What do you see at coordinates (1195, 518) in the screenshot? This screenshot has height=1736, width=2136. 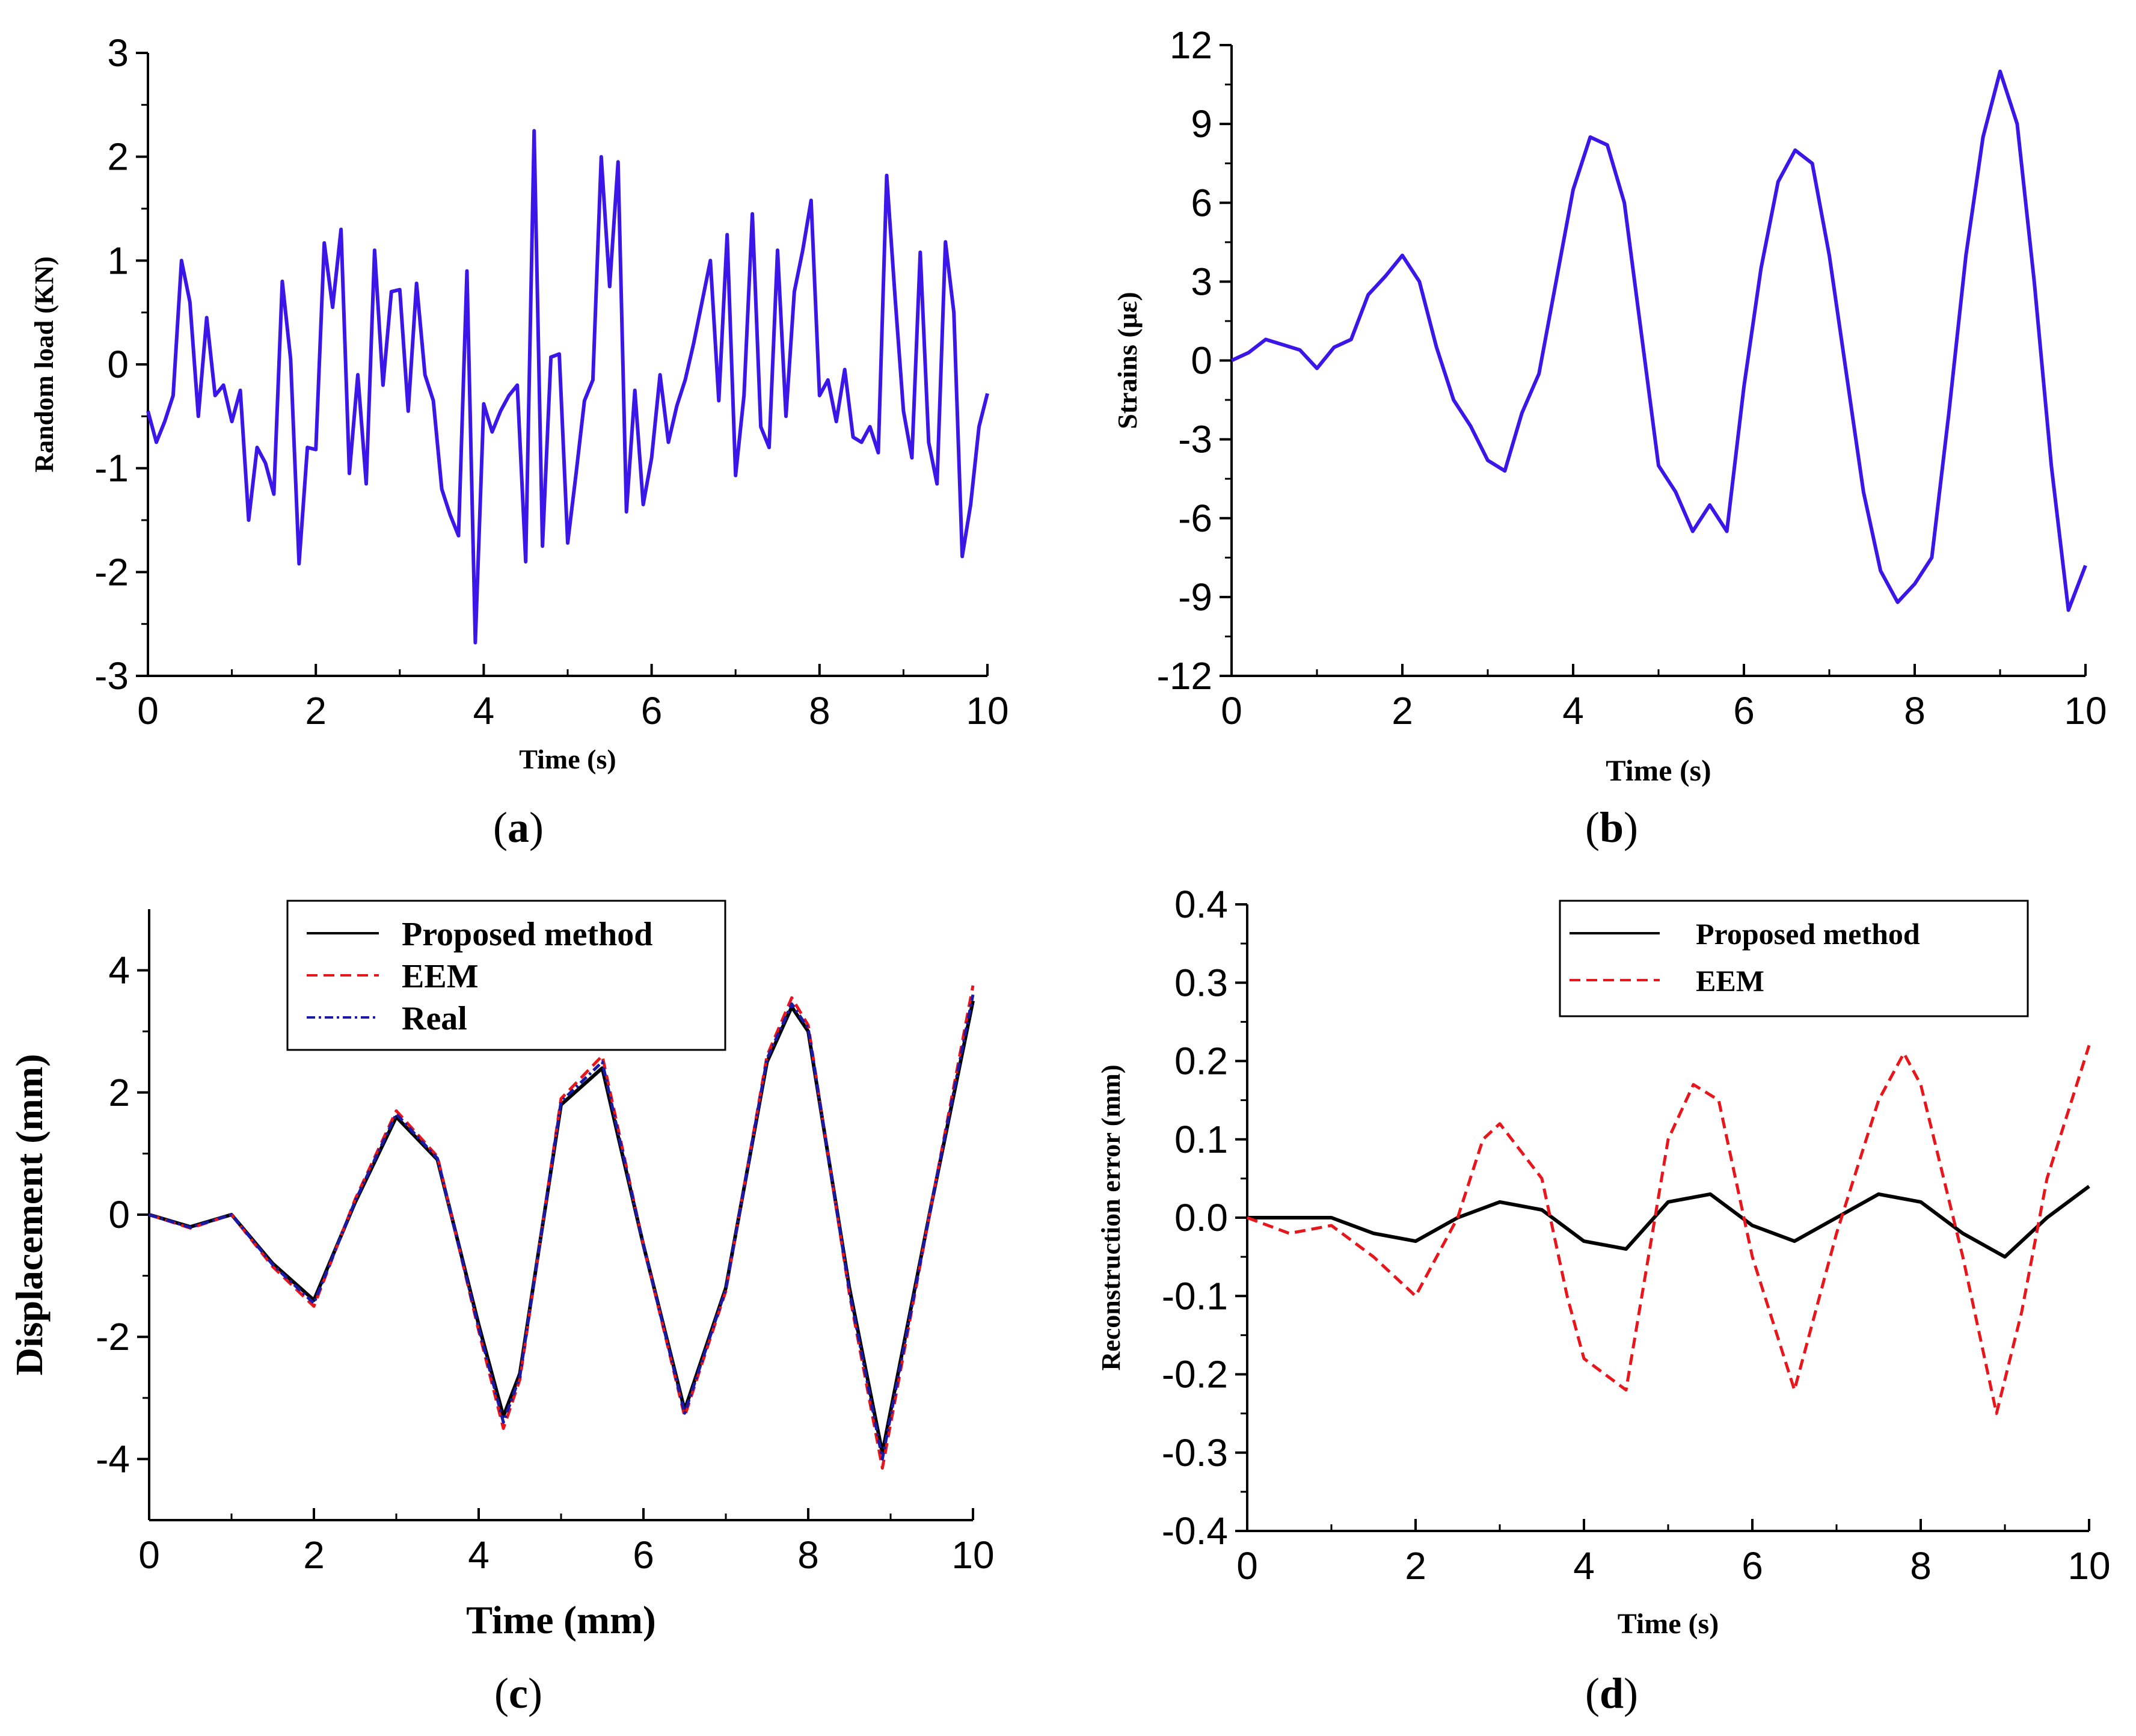 I see `y-tick-label: -6` at bounding box center [1195, 518].